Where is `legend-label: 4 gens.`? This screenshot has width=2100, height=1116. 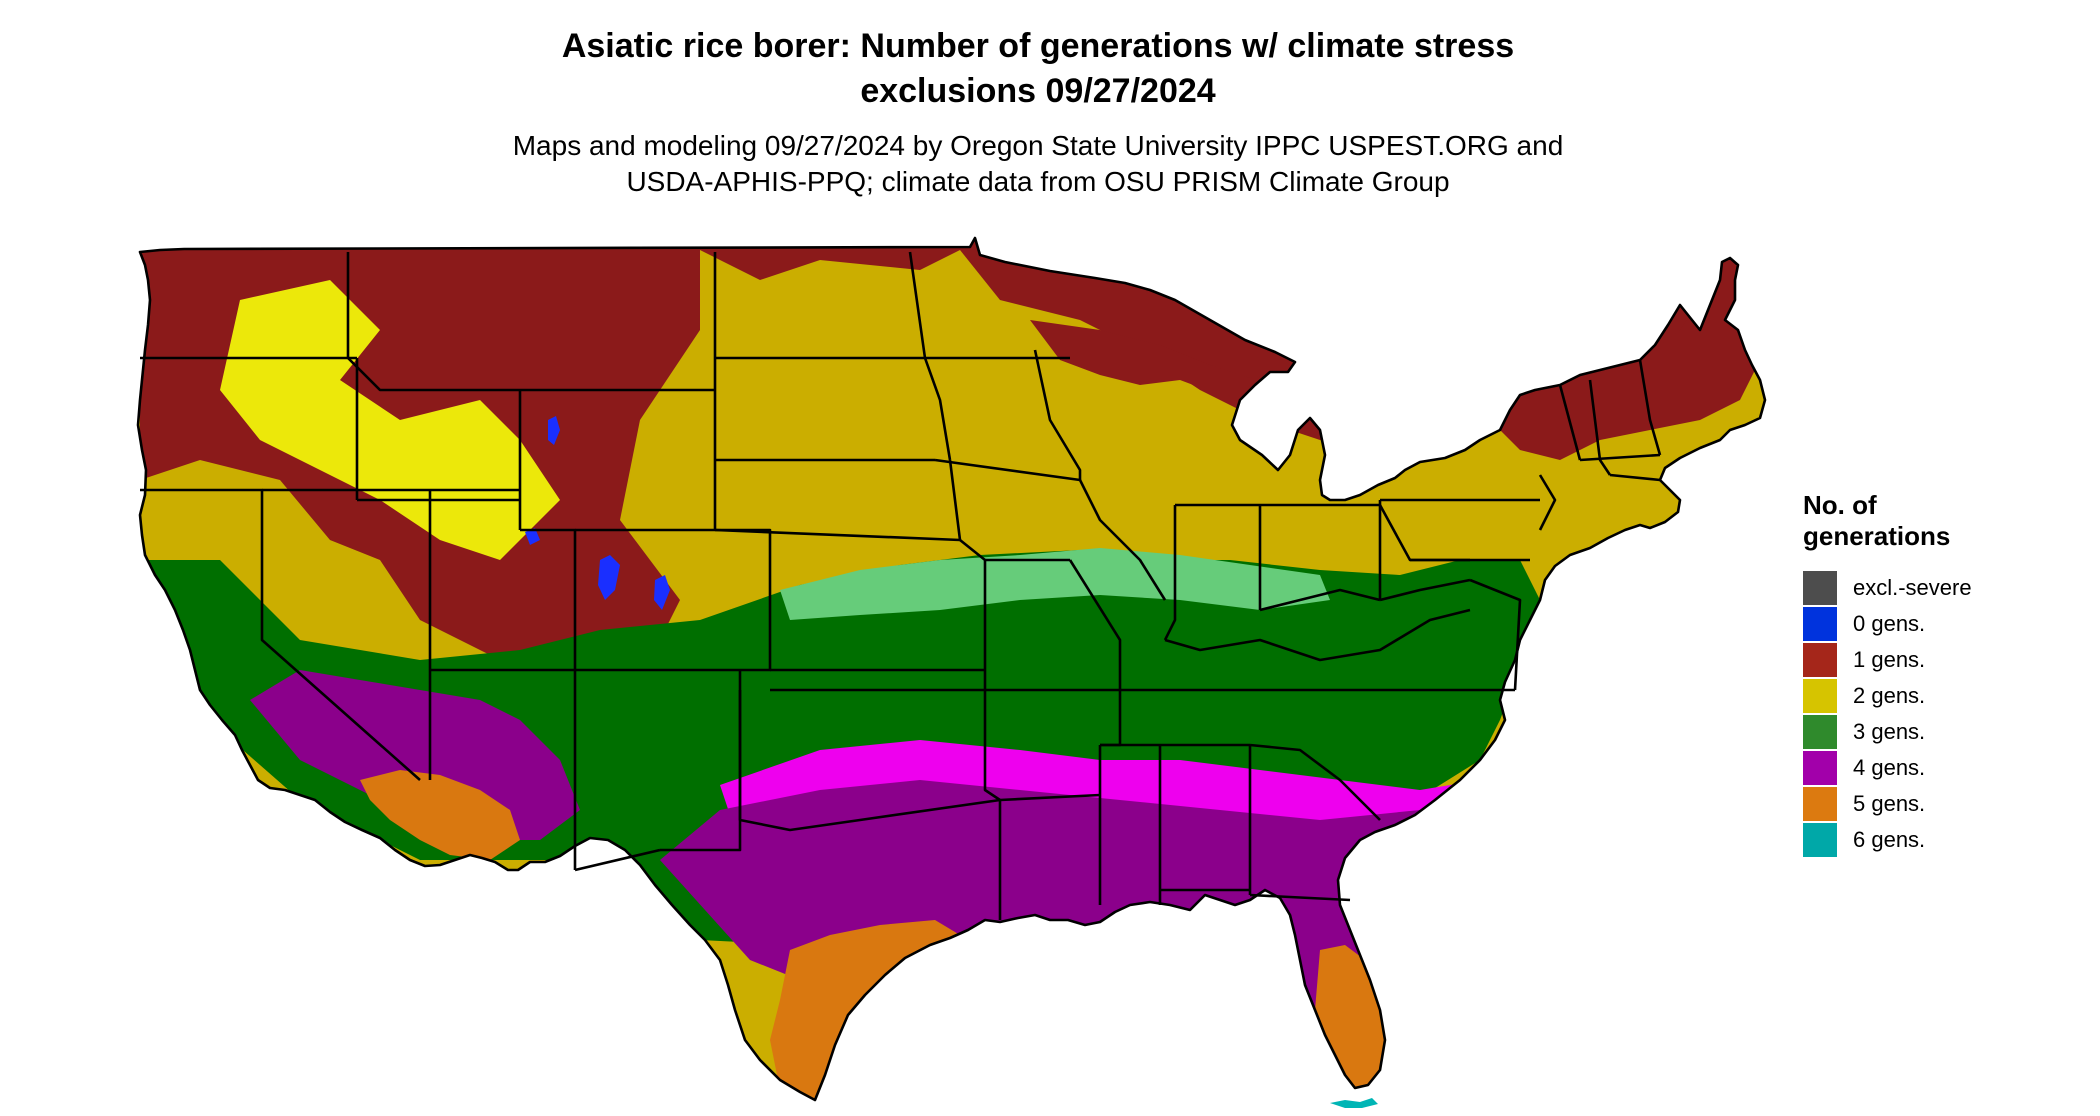 legend-label: 4 gens. is located at coordinates (1889, 767).